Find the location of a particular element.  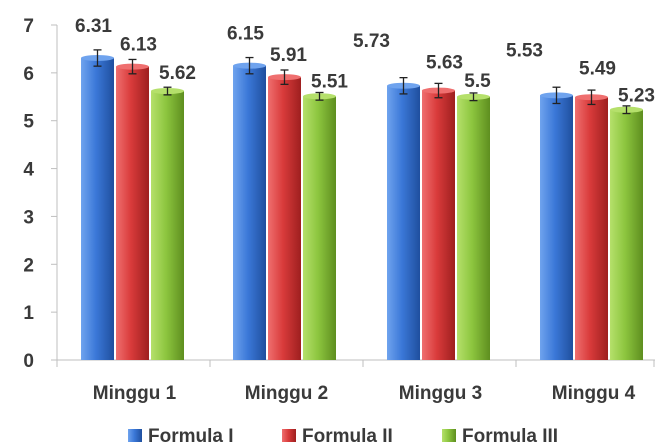

y-axis: 0 1 2 3 4 5 6 7 is located at coordinates (40, 194).